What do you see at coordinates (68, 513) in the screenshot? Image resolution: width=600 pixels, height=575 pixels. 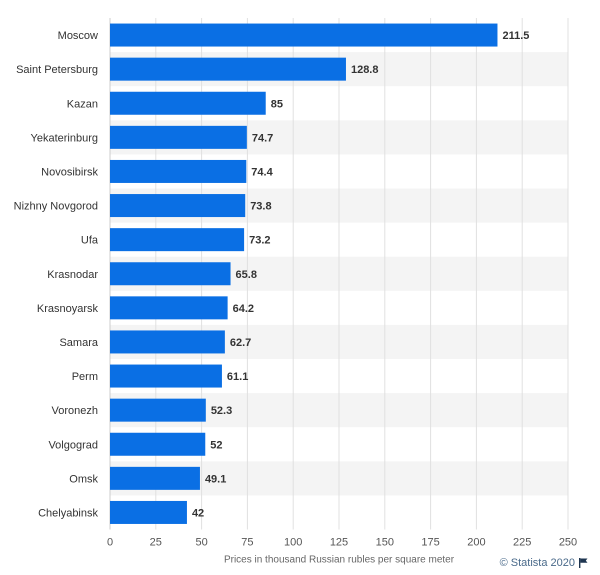 I see `category-label: Chelyabinsk` at bounding box center [68, 513].